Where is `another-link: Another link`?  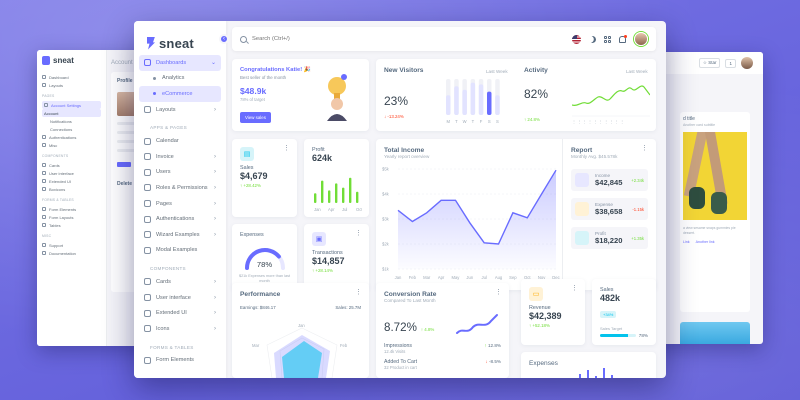 another-link: Another link is located at coordinates (705, 242).